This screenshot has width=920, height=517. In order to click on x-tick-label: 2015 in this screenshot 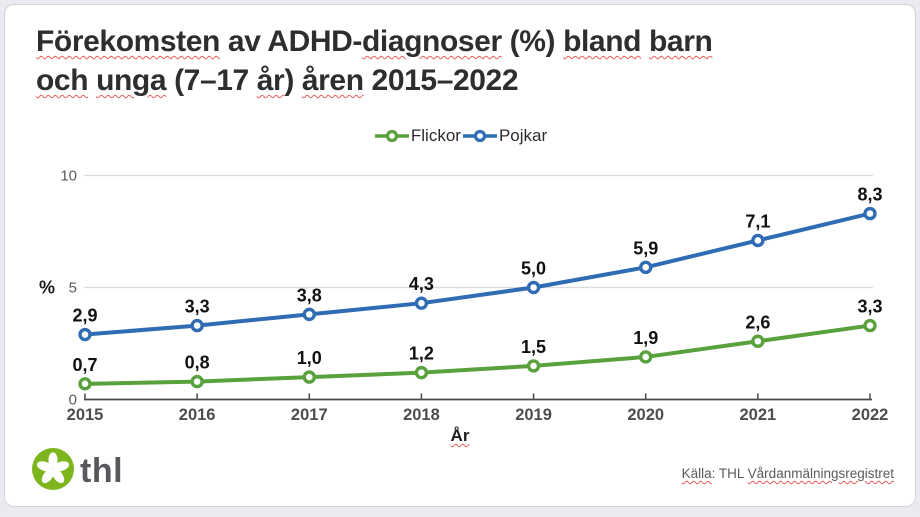, I will do `click(85, 415)`.